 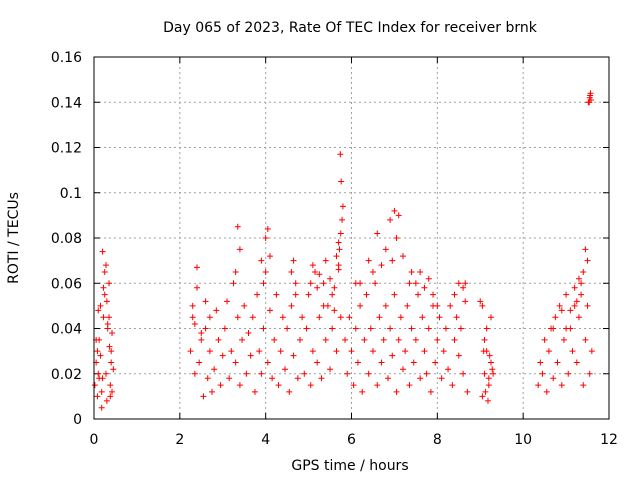 I want to click on y-tick-label: 0.1, so click(x=71, y=194).